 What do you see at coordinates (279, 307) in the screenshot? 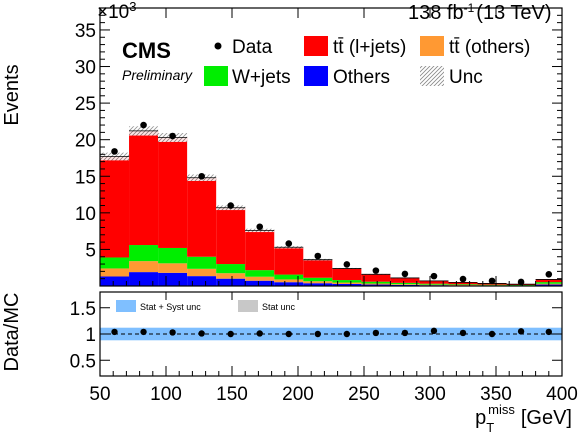
I see `legend-label-stat: Stat unc` at bounding box center [279, 307].